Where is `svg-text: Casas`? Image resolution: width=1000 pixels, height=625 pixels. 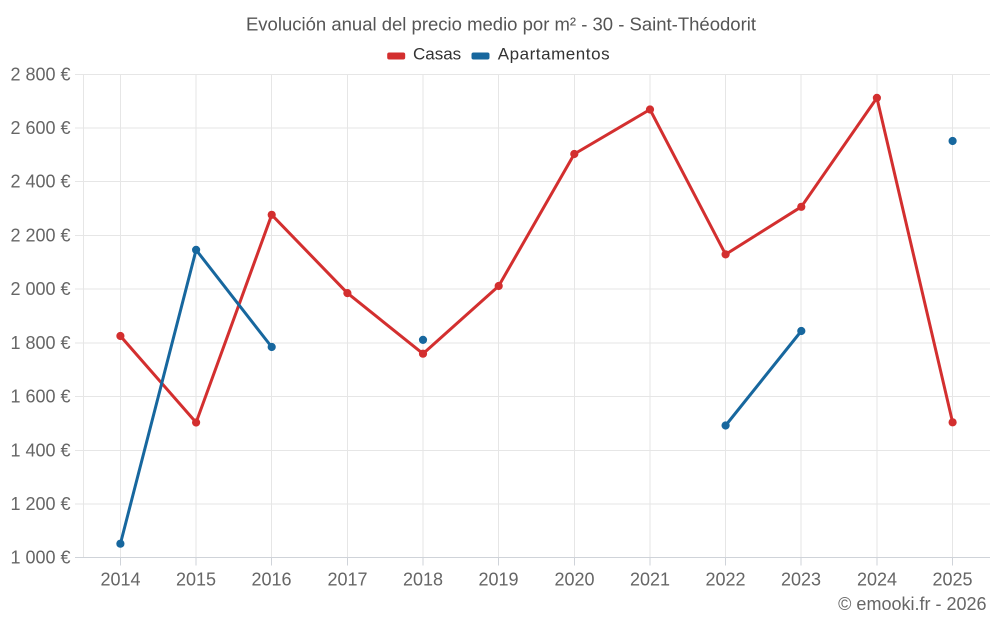 svg-text: Casas is located at coordinates (437, 54).